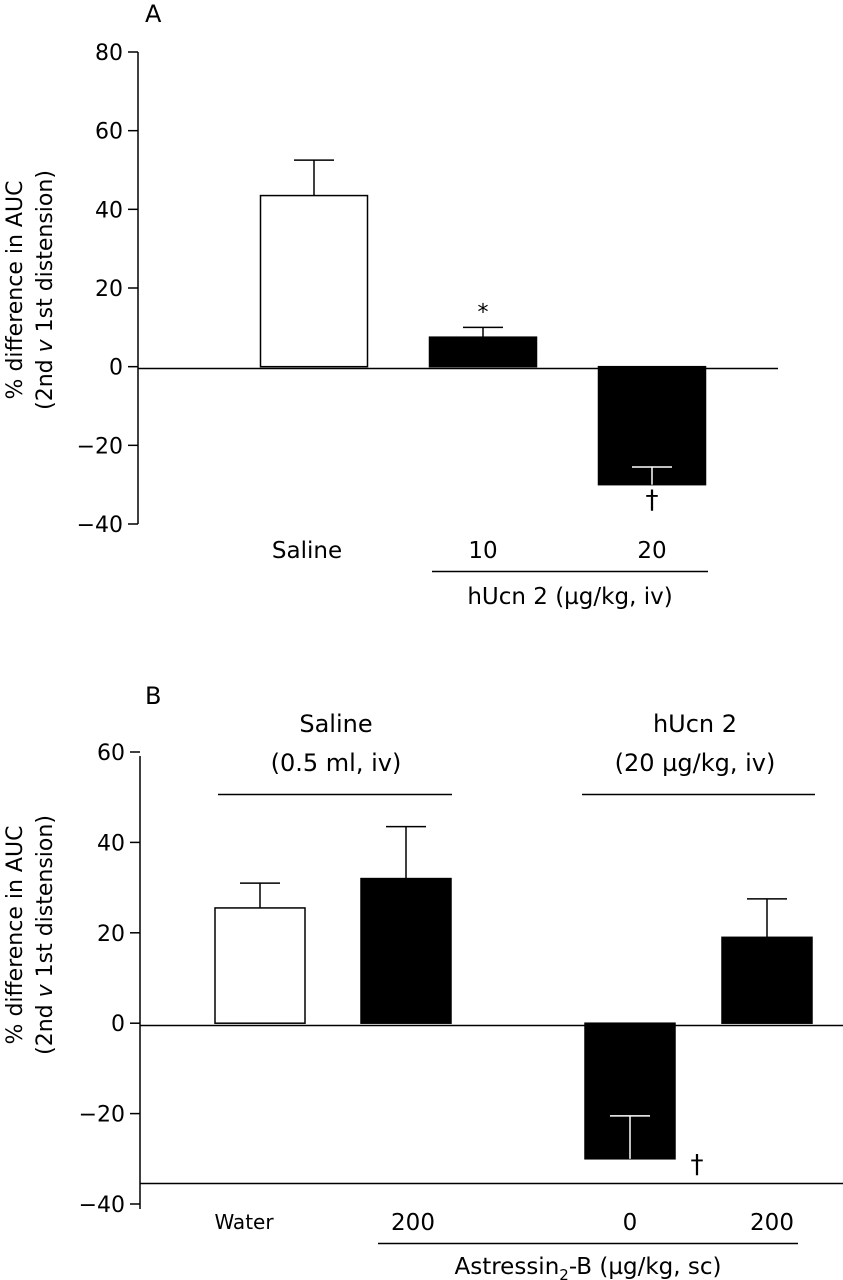 This screenshot has width=843, height=1280. What do you see at coordinates (588, 1267) in the screenshot?
I see `panel-b-group-label: Astressin2-B (µg/kg, sc)` at bounding box center [588, 1267].